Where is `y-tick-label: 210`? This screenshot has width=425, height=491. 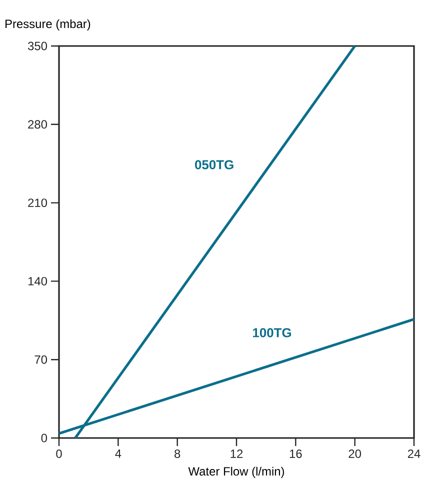 y-tick-label: 210 is located at coordinates (38, 203).